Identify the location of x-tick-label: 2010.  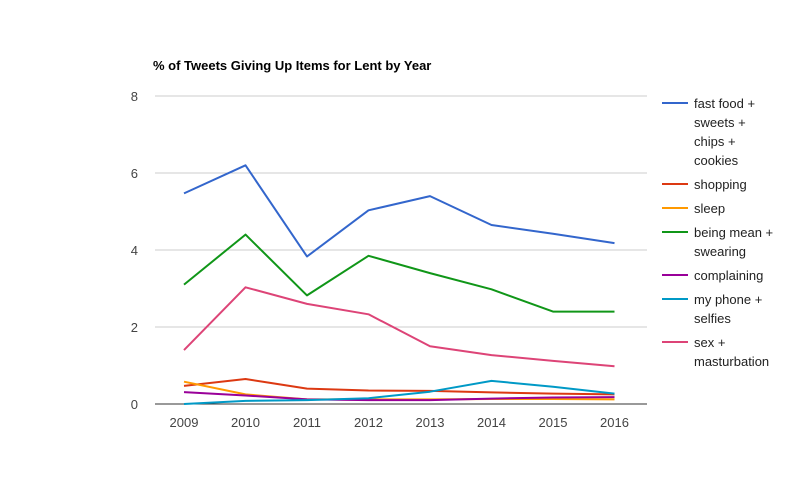
(245, 422).